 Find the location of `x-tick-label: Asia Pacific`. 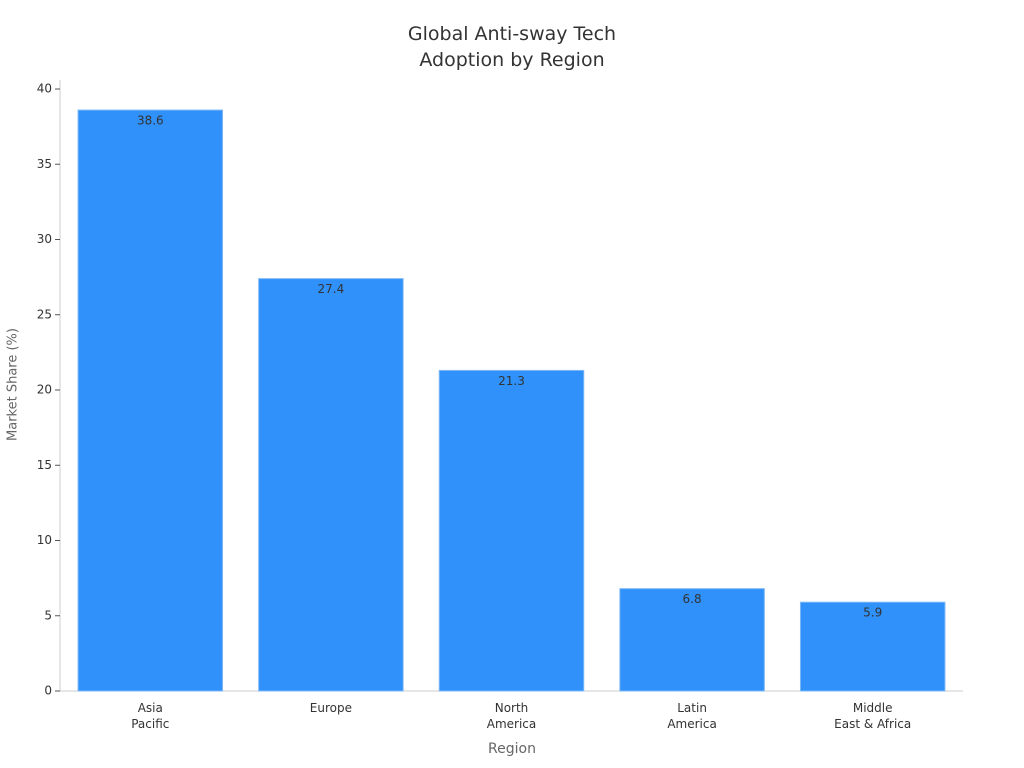

x-tick-label: Asia Pacific is located at coordinates (150, 716).